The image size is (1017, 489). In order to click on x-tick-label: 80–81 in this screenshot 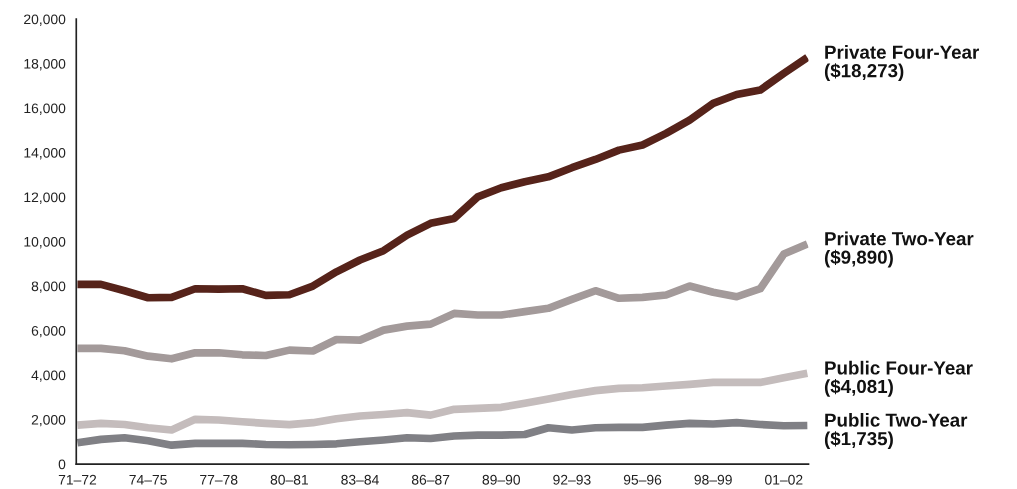, I will do `click(289, 479)`.